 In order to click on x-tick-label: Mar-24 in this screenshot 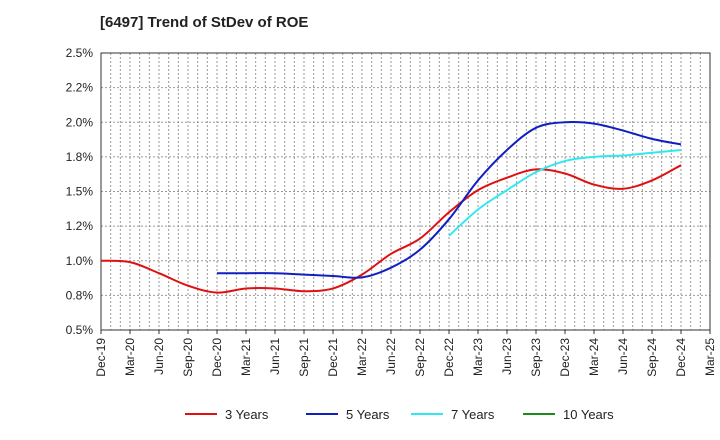, I will do `click(594, 357)`.